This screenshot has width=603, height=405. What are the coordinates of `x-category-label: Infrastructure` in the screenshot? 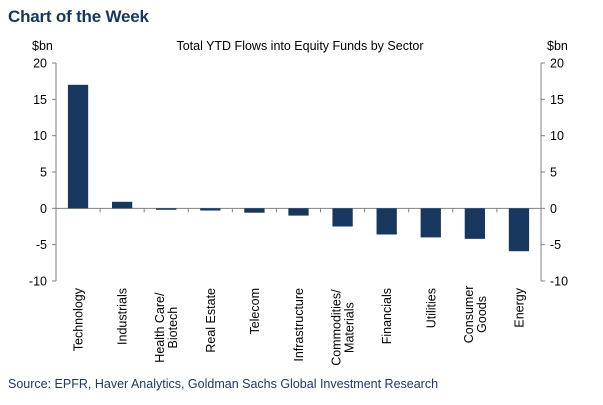 It's located at (299, 325).